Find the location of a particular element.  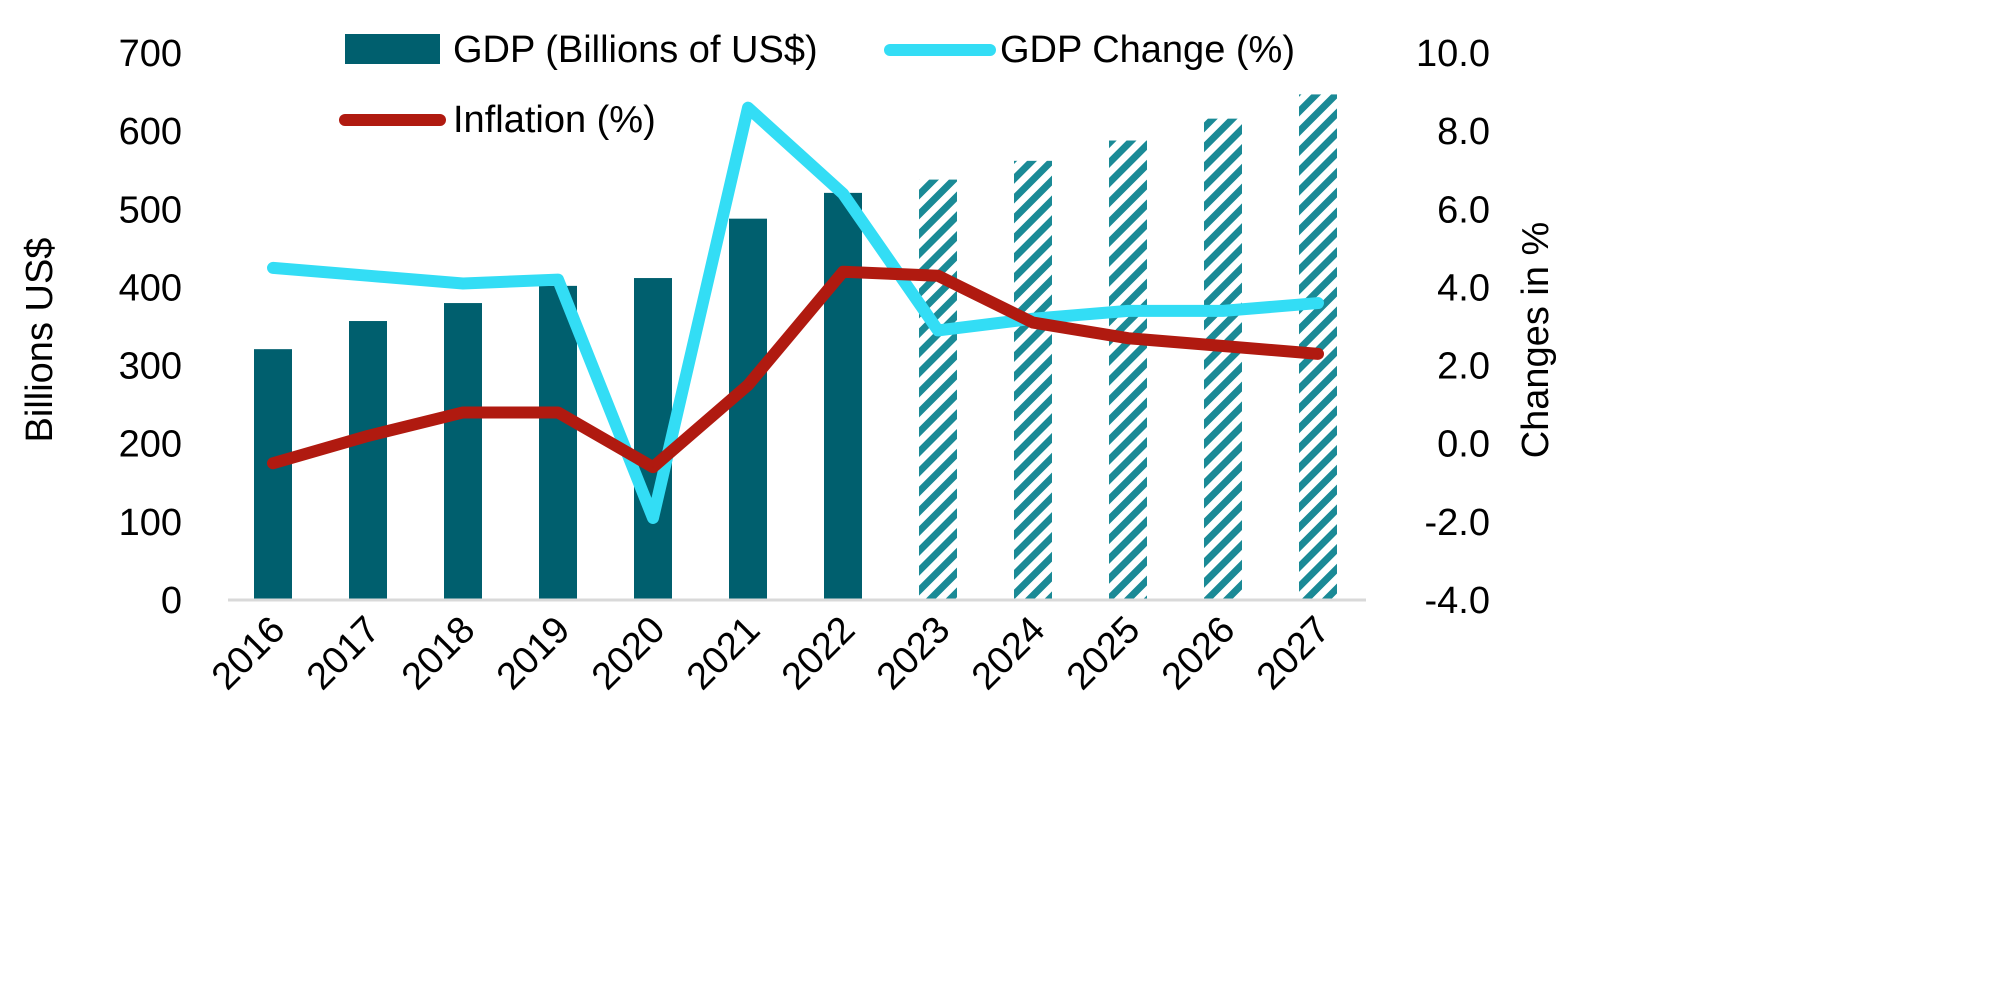

y-tick-right: 4.0 is located at coordinates (1463, 288).